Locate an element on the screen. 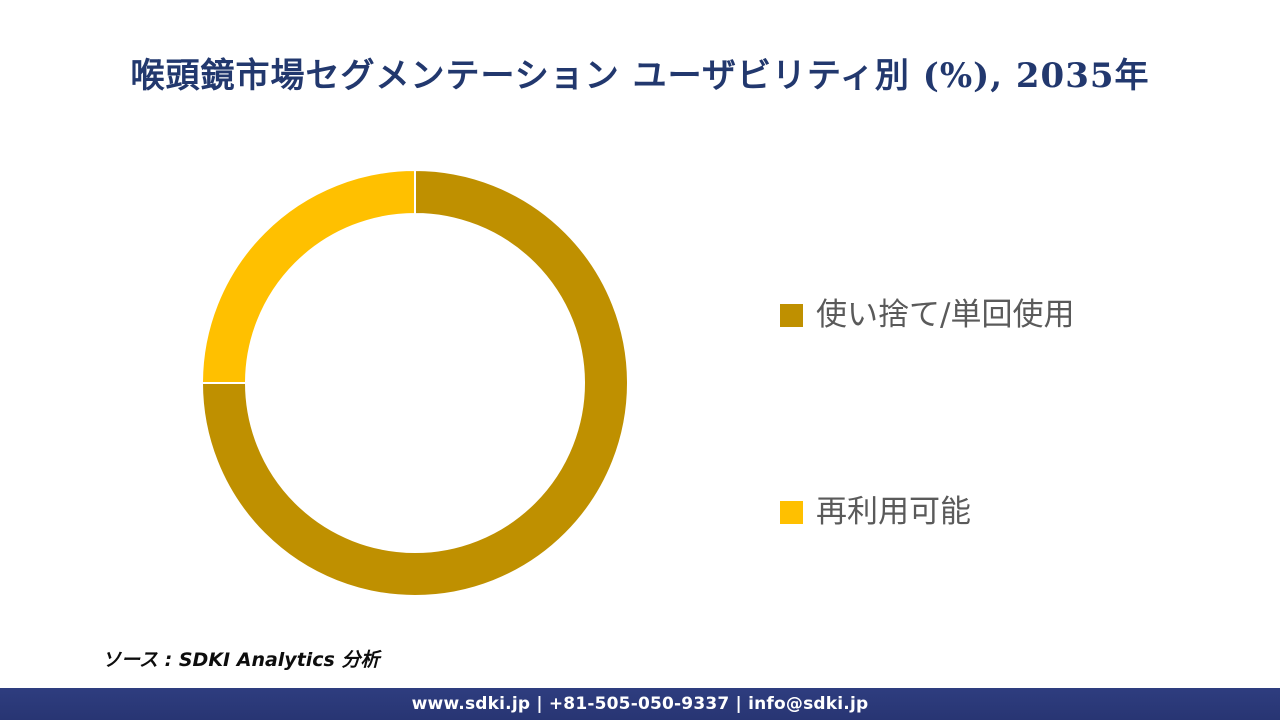  legend-item-reusable: 再利用可能 is located at coordinates (875, 512).